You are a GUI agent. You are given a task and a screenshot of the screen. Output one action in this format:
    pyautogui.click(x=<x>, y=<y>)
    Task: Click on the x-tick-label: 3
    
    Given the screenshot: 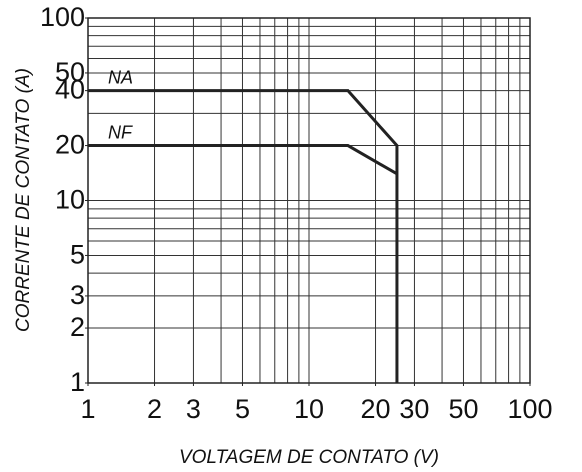 What is the action you would take?
    pyautogui.click(x=193, y=409)
    